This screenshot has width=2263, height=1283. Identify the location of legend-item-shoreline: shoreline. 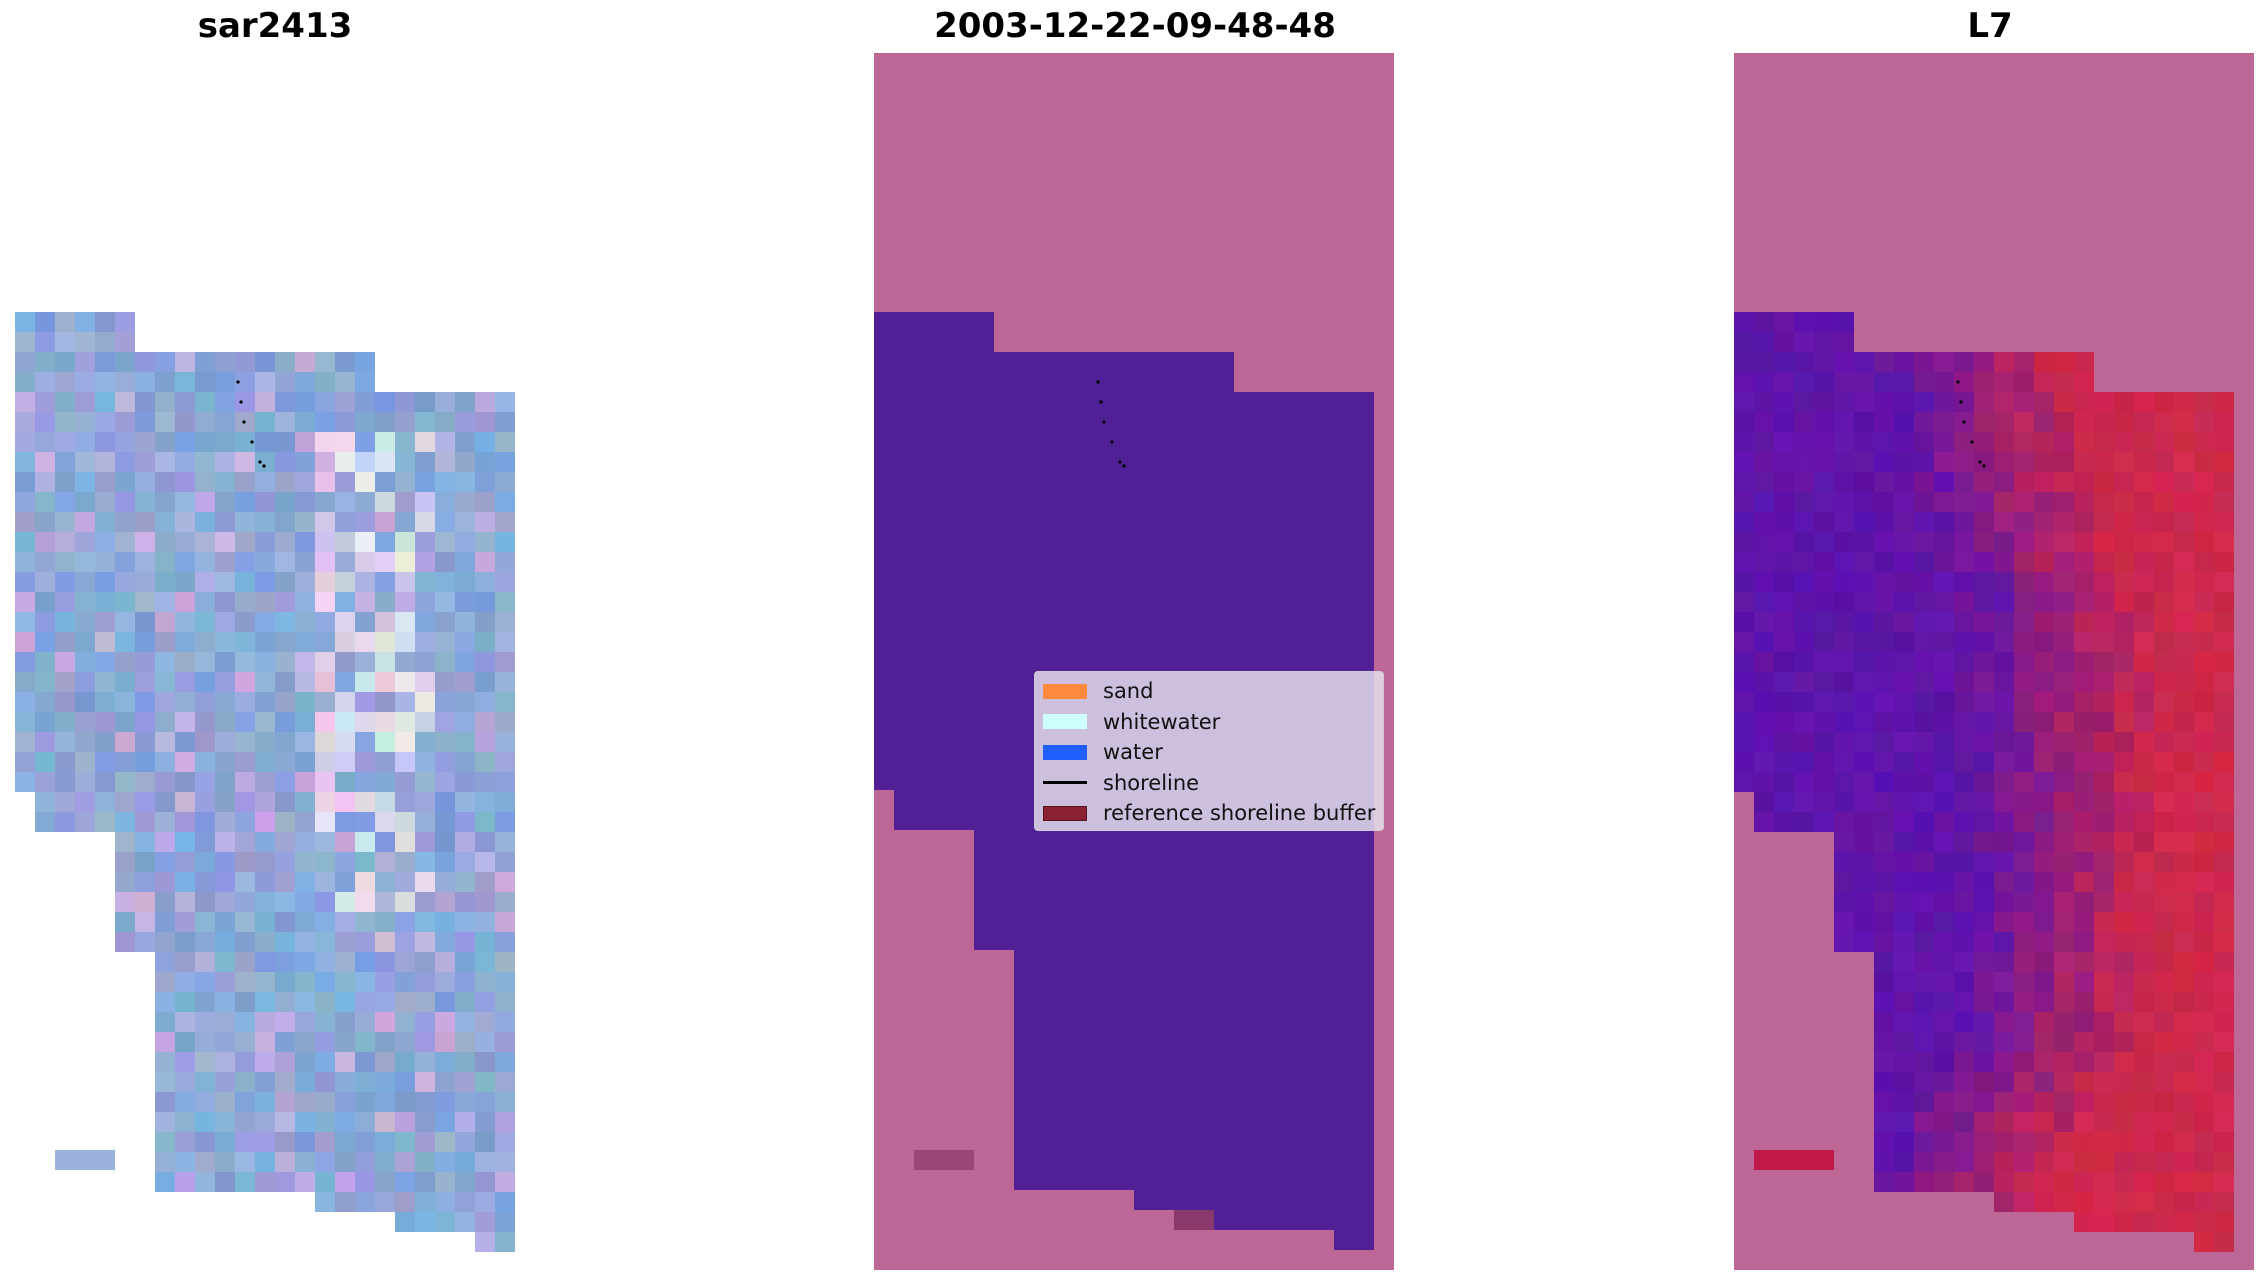
(1213, 783).